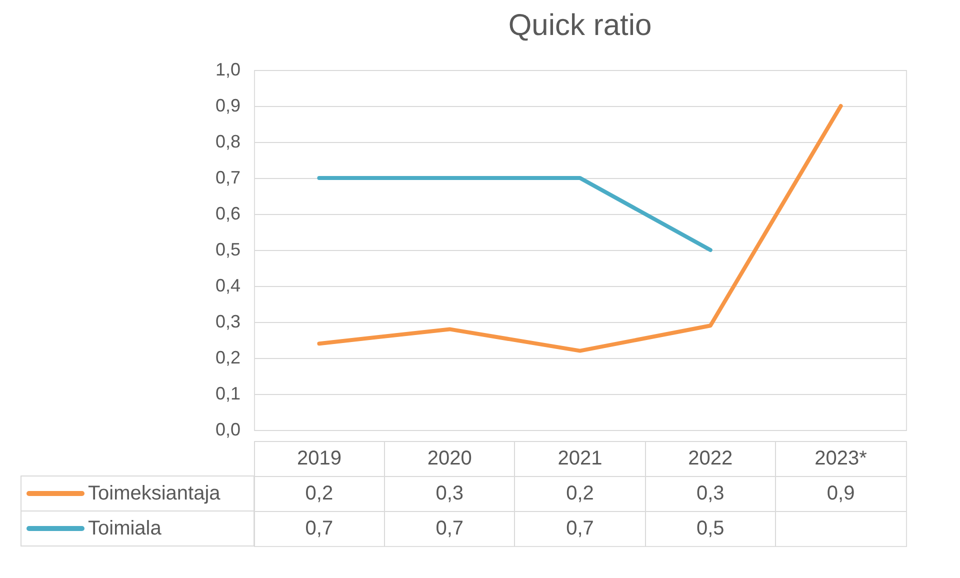 The height and width of the screenshot is (578, 960). I want to click on data-label: 0,5, so click(710, 529).